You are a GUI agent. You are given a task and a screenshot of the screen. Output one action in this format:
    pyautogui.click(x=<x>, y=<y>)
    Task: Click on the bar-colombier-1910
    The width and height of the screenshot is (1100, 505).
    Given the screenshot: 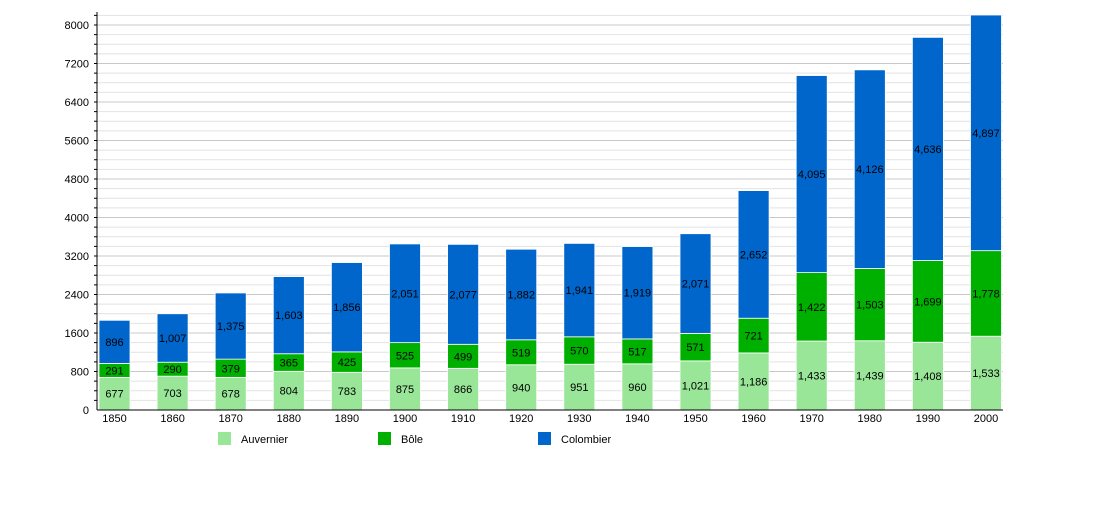 What is the action you would take?
    pyautogui.click(x=463, y=294)
    